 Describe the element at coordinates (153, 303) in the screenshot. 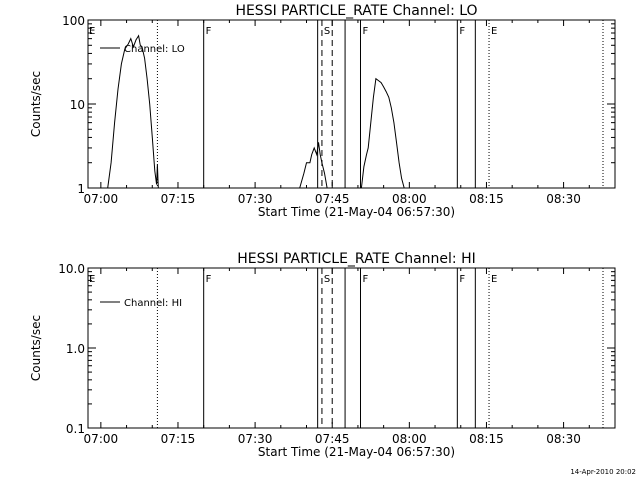

I see `legend-label: Channel: HI` at that location.